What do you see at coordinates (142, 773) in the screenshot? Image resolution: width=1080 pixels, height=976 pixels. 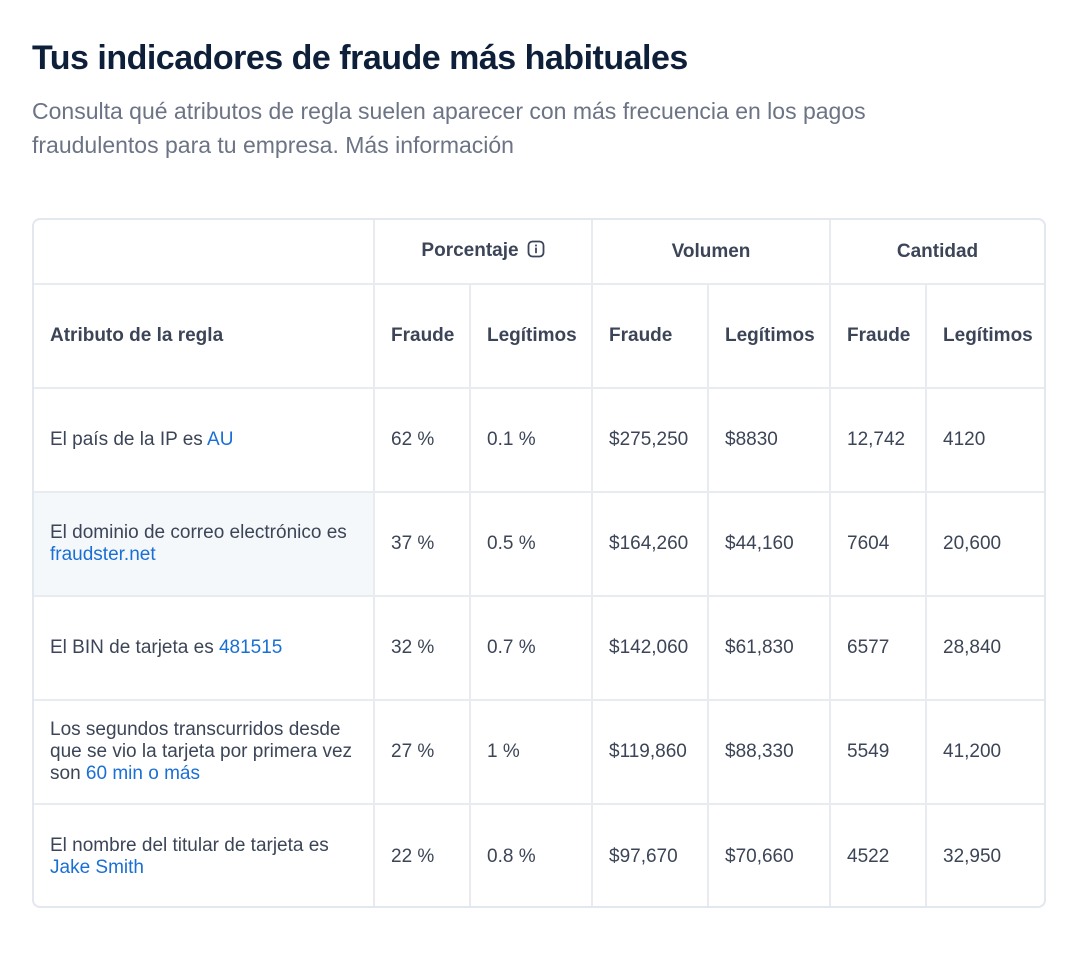 I see `attribute-value-link: 60 min o más` at bounding box center [142, 773].